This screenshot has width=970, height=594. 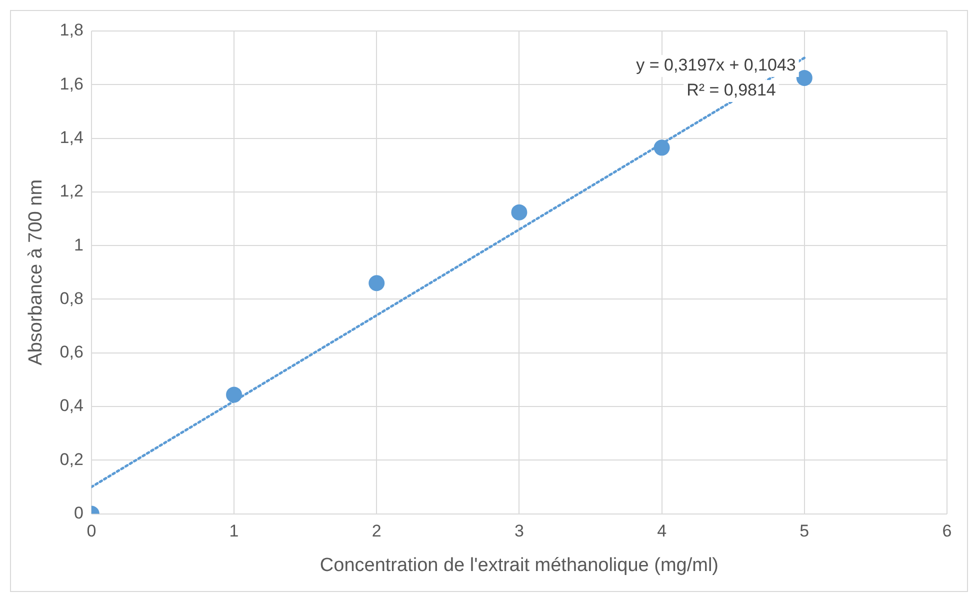 I want to click on x-tick-label: 0, so click(x=91, y=531).